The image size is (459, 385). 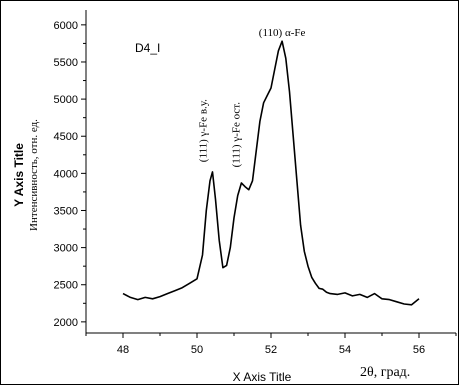 What do you see at coordinates (282, 33) in the screenshot?
I see `peak-label: (110) α-Fe` at bounding box center [282, 33].